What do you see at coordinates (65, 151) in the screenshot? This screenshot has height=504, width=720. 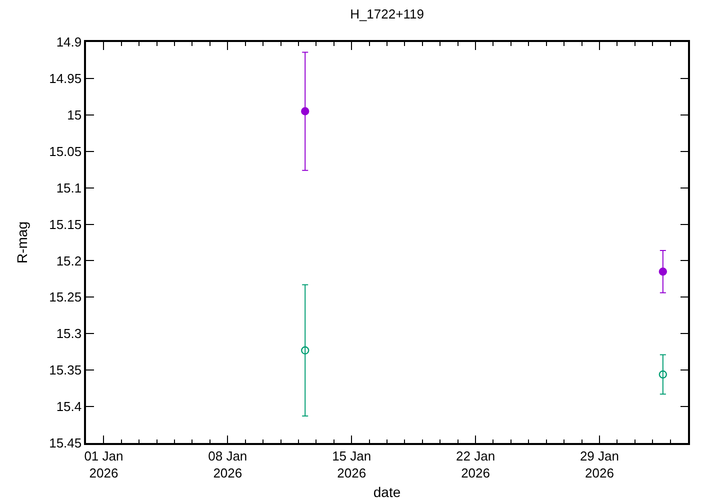 I see `y-tick-label: 15.05` at bounding box center [65, 151].